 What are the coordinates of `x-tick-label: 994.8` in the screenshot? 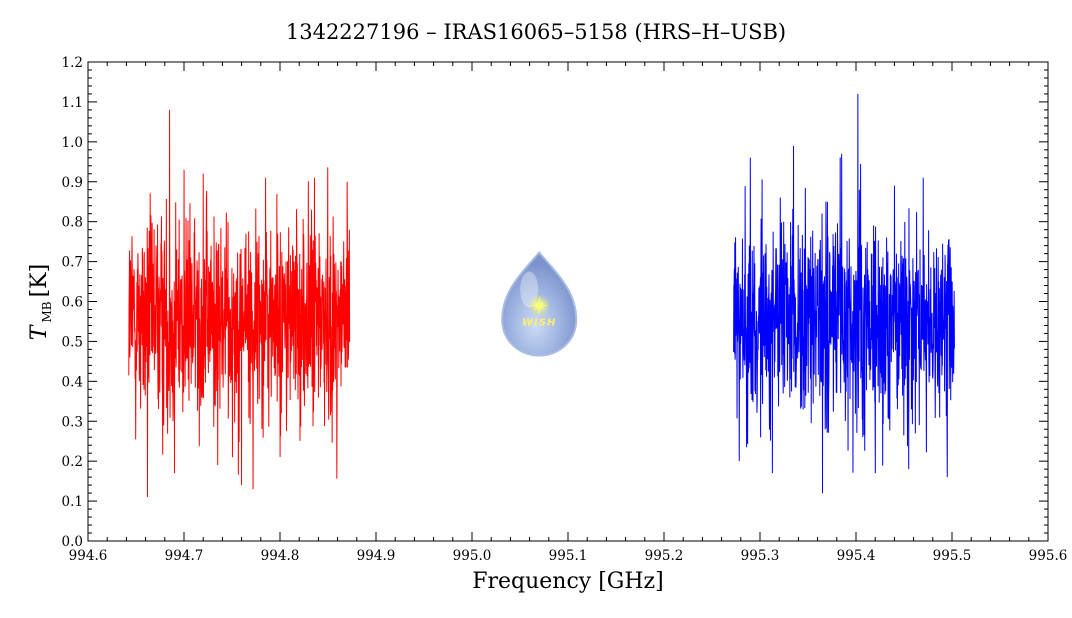 It's located at (280, 556).